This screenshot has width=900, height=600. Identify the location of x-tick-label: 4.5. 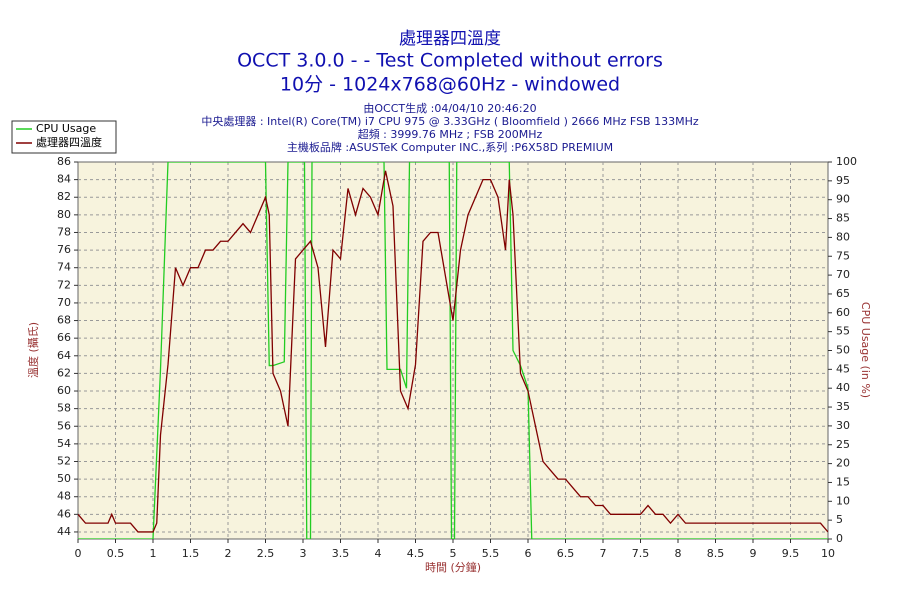
(416, 553).